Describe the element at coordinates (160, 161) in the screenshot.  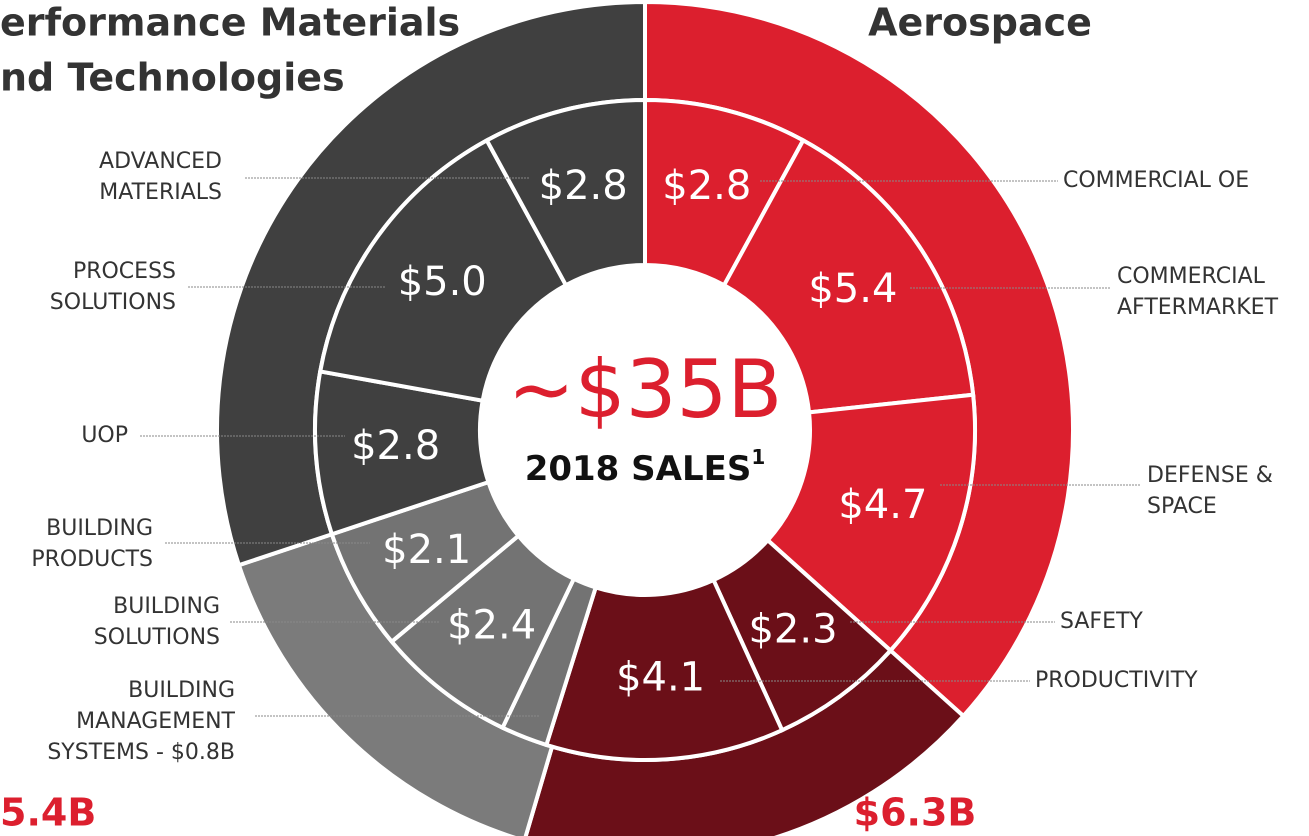
I see `category-label: ADVANCED` at that location.